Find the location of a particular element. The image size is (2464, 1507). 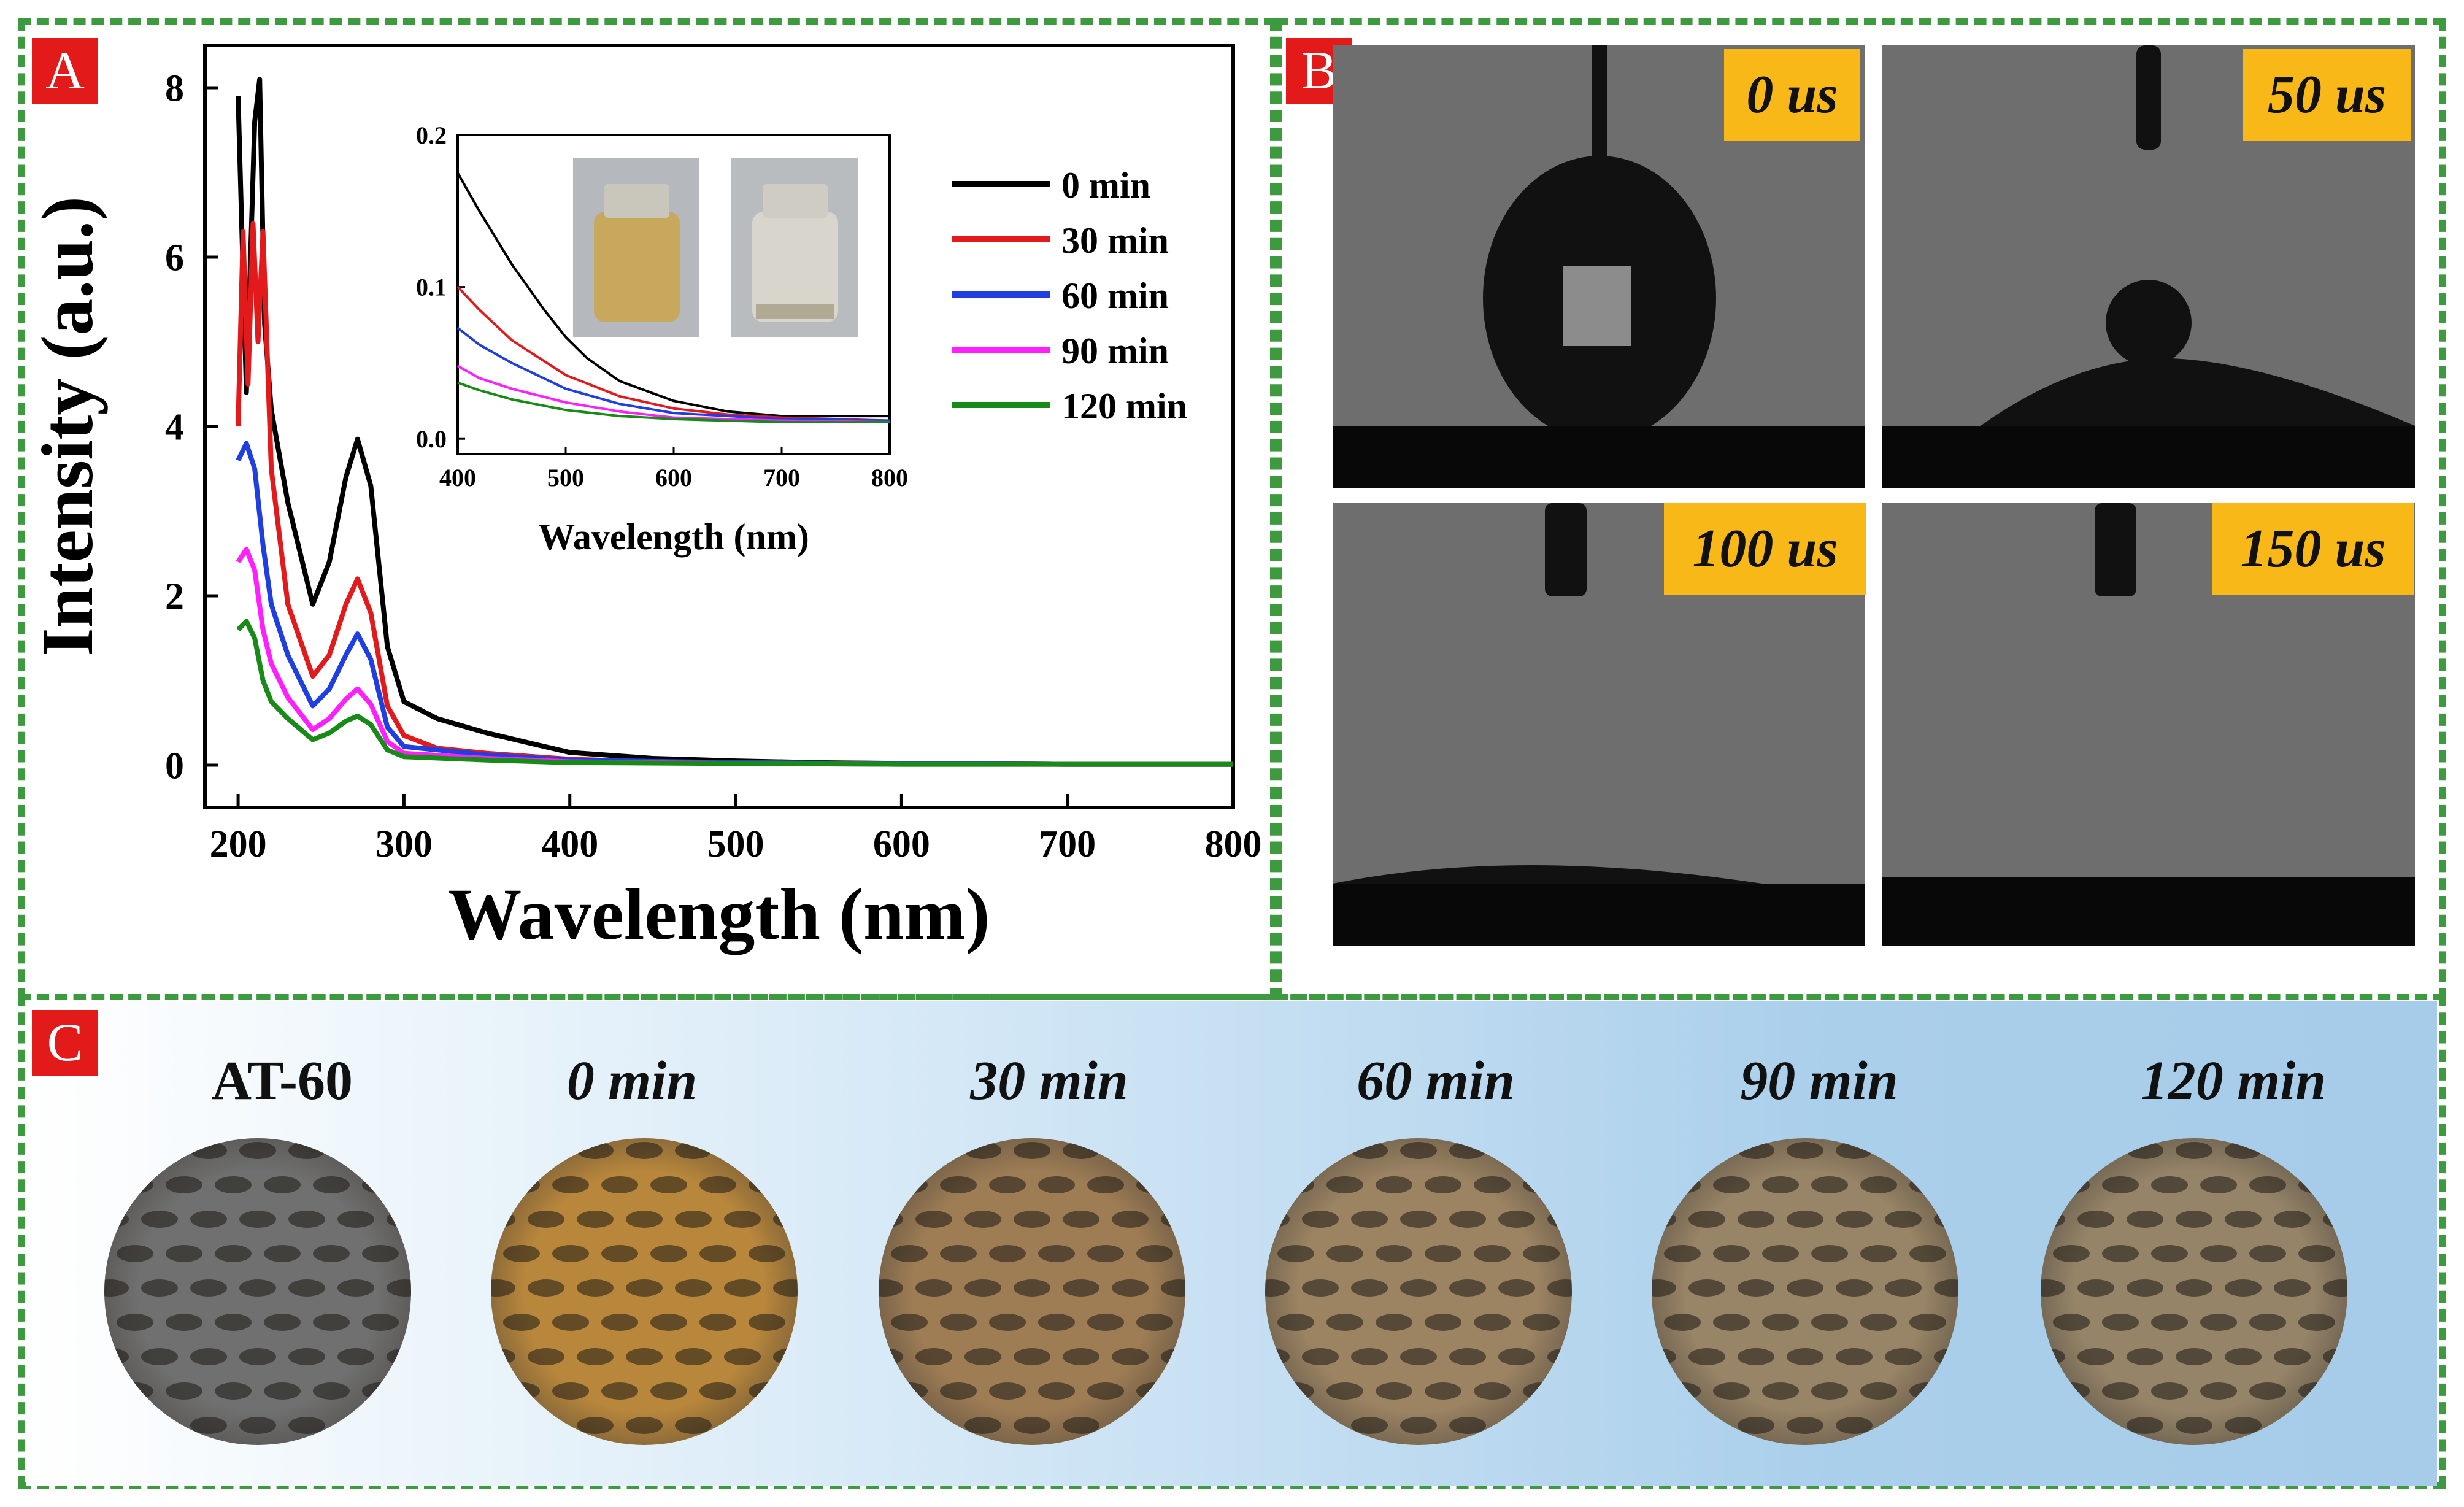

sample-label-30min: 30 min is located at coordinates (1049, 1080).